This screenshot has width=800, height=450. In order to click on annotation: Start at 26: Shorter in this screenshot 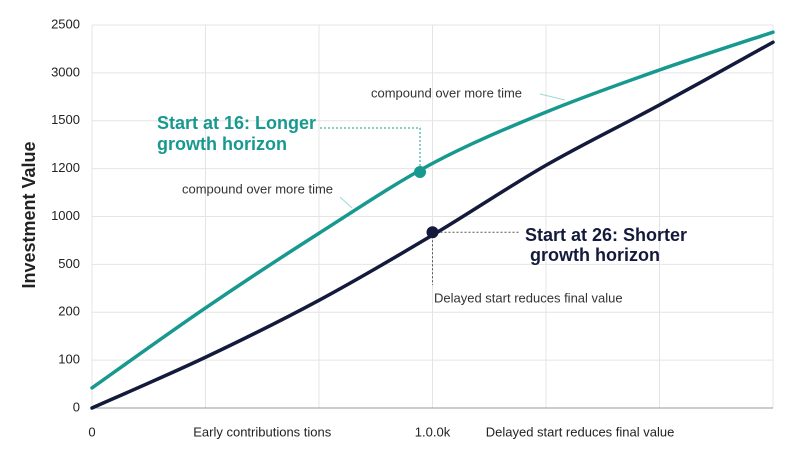, I will do `click(606, 235)`.